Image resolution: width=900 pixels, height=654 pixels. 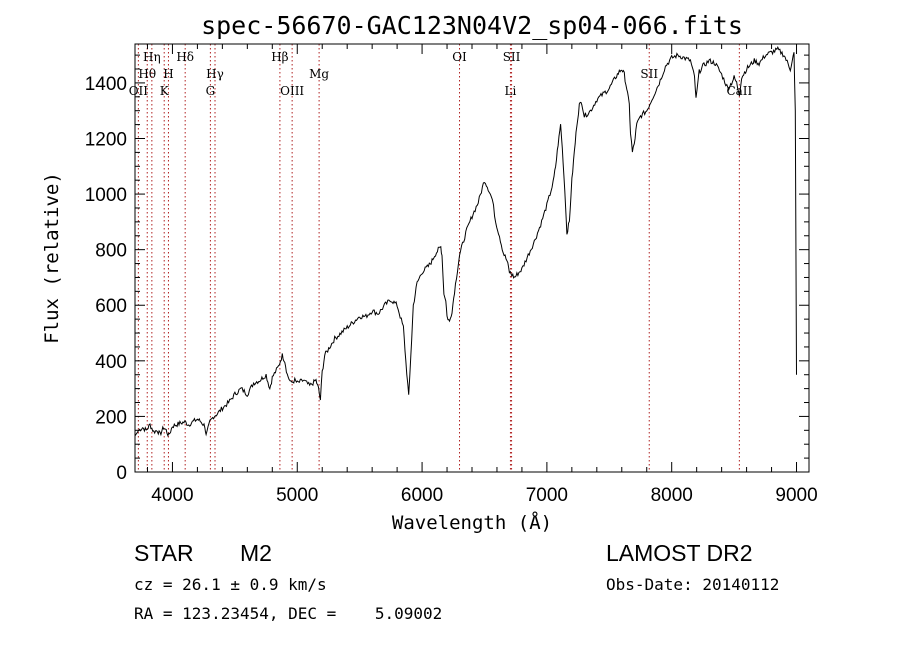 What do you see at coordinates (164, 553) in the screenshot?
I see `object-class: STAR` at bounding box center [164, 553].